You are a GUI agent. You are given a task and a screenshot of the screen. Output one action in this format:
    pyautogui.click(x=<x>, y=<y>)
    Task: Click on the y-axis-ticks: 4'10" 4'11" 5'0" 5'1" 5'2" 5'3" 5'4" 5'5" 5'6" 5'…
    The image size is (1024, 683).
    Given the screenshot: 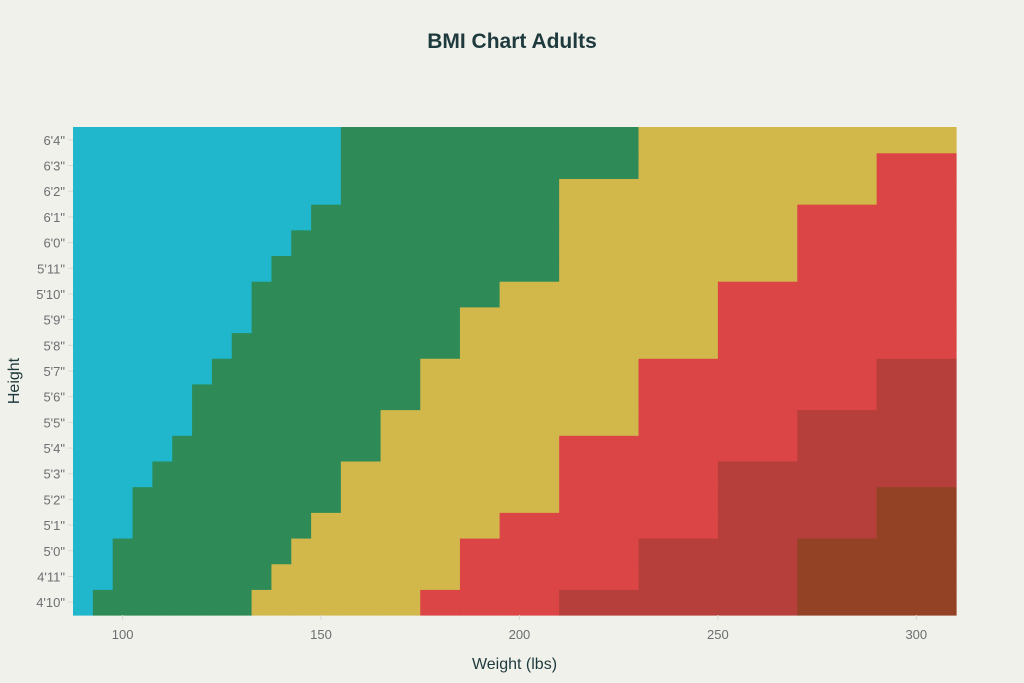 What is the action you would take?
    pyautogui.click(x=54, y=371)
    